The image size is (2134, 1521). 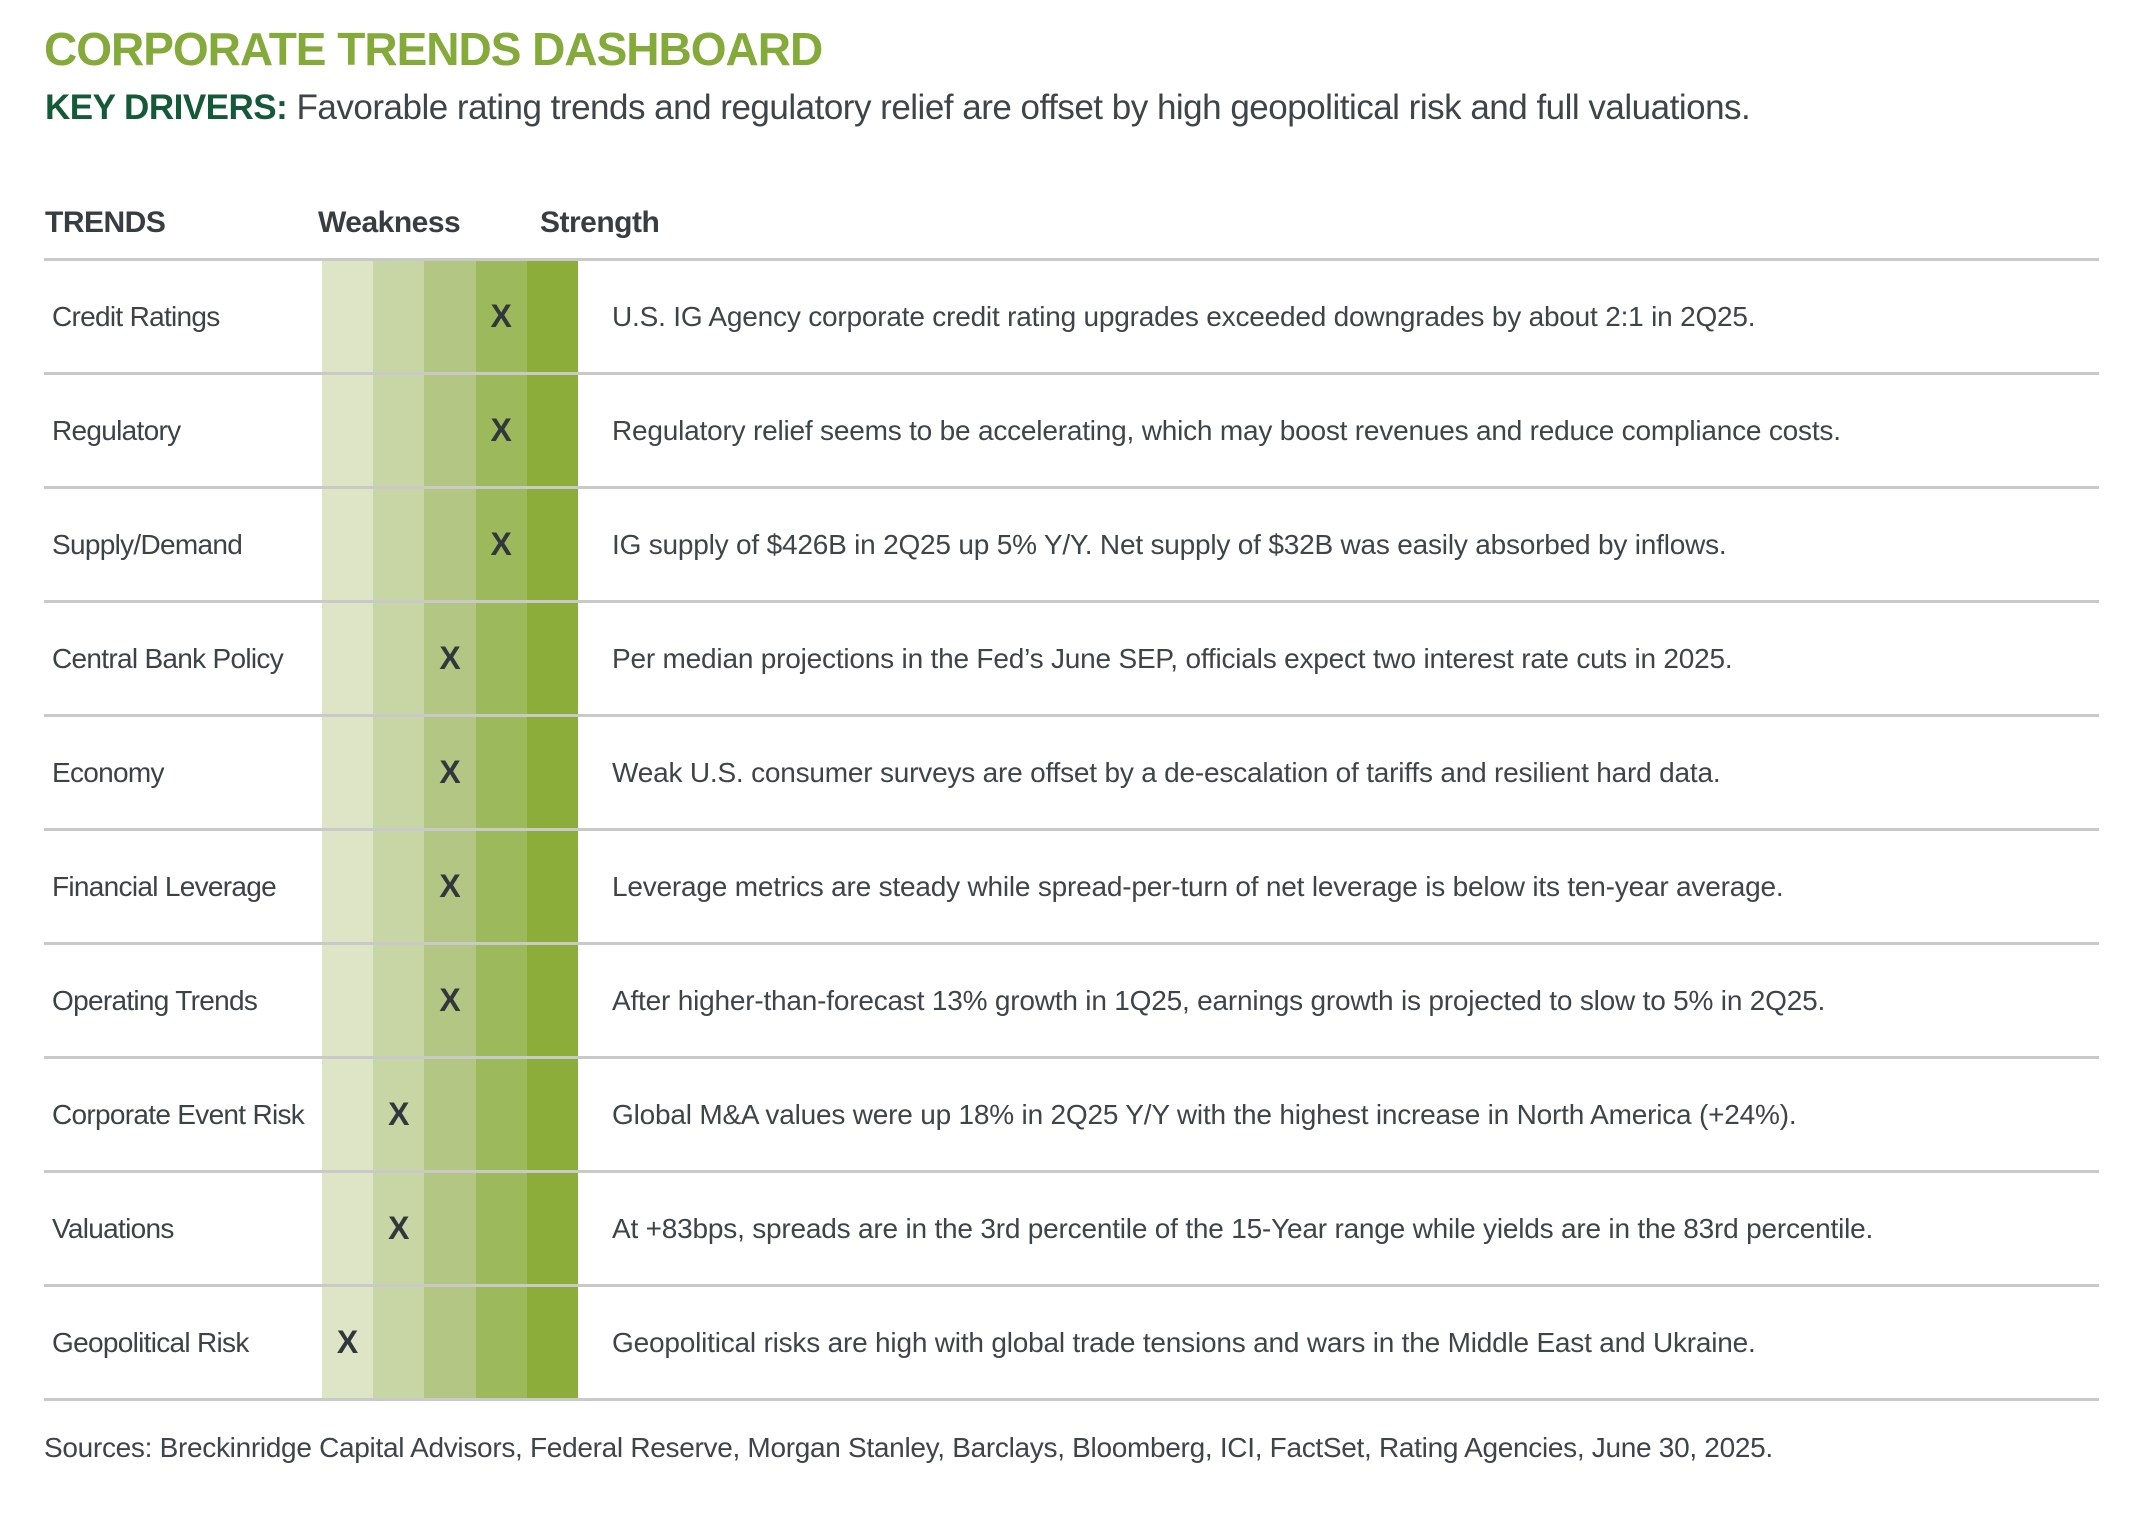 I want to click on column-header-trends: TRENDS, so click(x=105, y=222).